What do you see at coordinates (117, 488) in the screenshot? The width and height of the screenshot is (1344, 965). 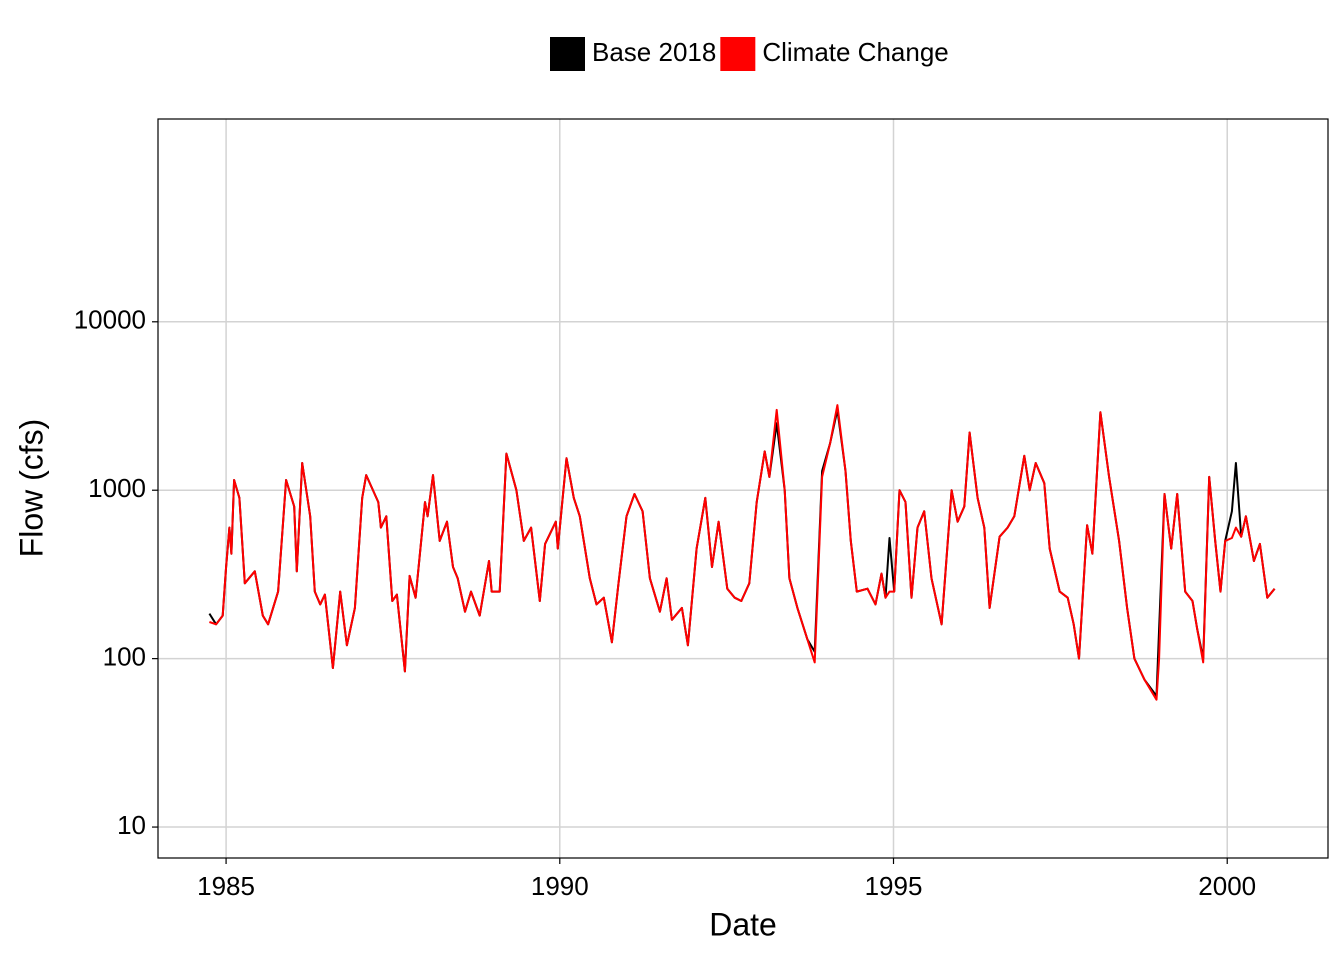 I see `y-tick-label: 1000` at bounding box center [117, 488].